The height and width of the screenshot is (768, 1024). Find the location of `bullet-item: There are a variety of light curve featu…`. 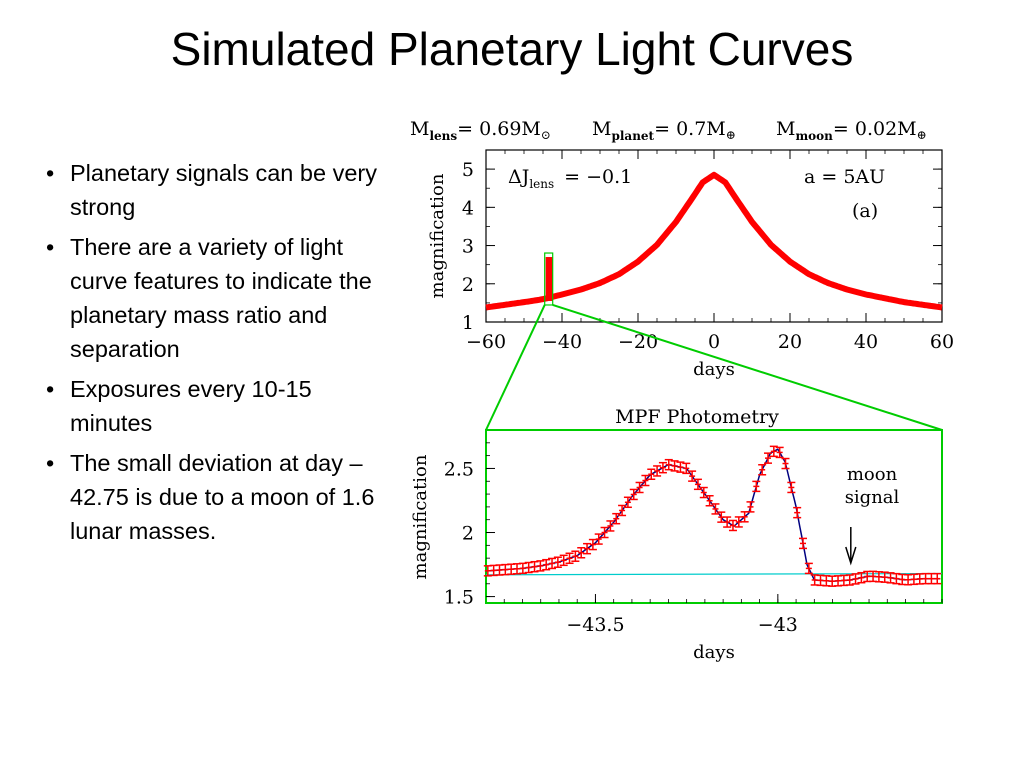

bullet-item: There are a variety of light curve featu… is located at coordinates (216, 298).